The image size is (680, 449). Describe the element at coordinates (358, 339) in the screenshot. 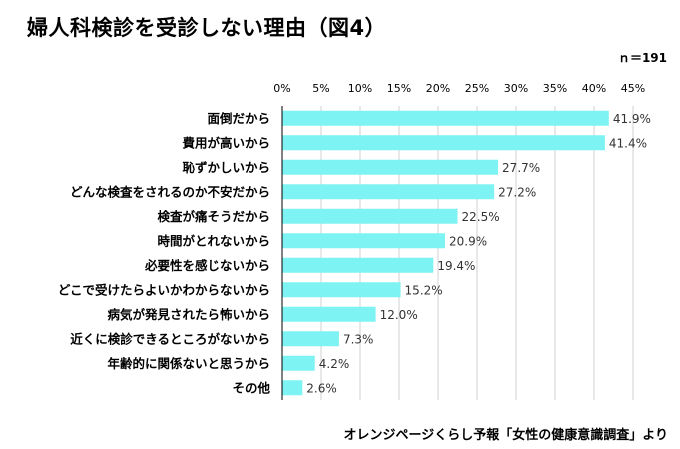

I see `value-label: 7.3%` at that location.